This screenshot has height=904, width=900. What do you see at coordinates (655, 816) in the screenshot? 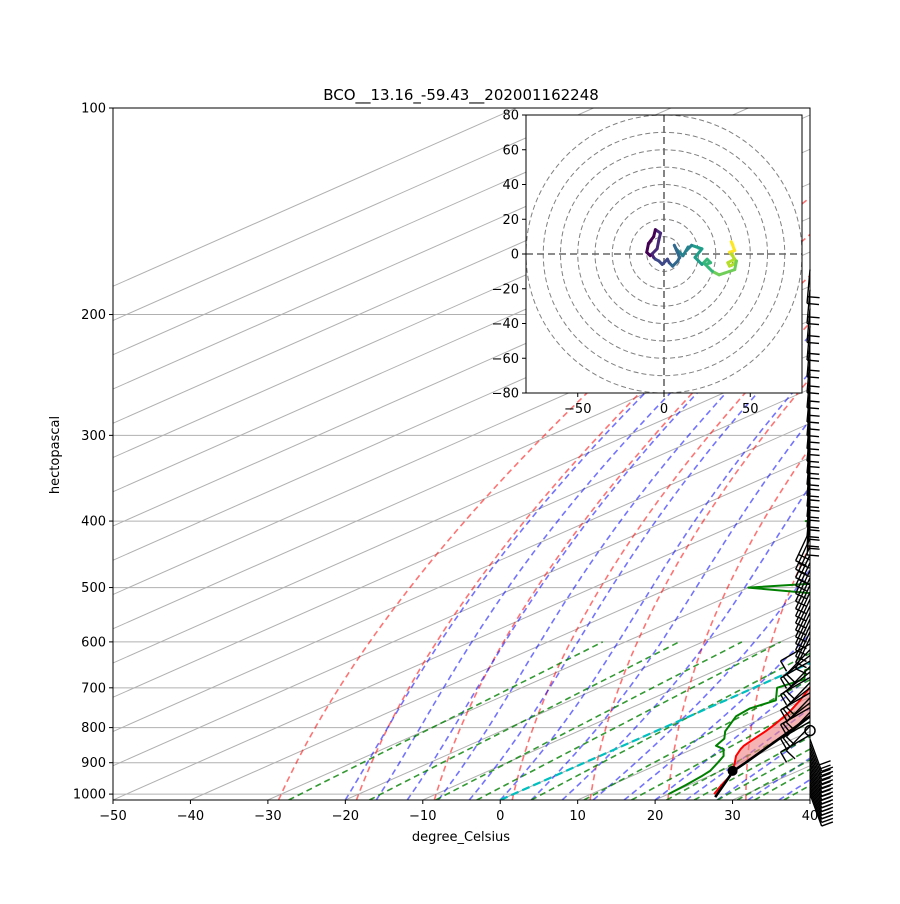
I see `x-tick-label: 20` at bounding box center [655, 816].